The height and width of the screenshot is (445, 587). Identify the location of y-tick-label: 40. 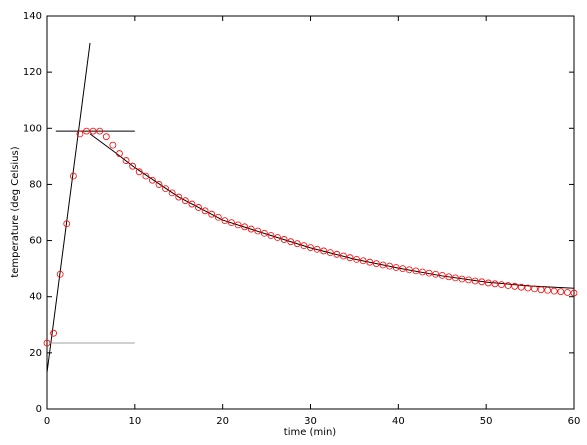
(35, 297).